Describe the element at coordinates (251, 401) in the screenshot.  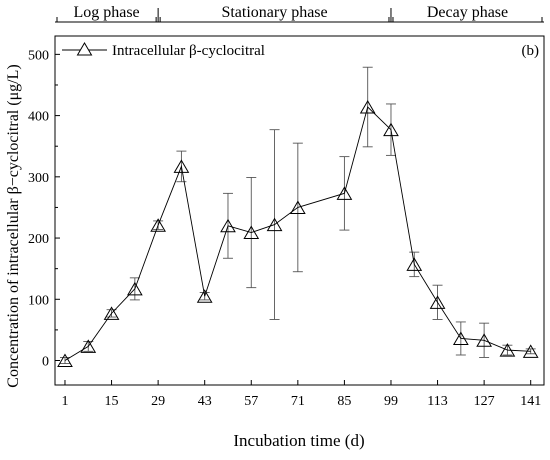
I see `x-tick-label: 57` at that location.